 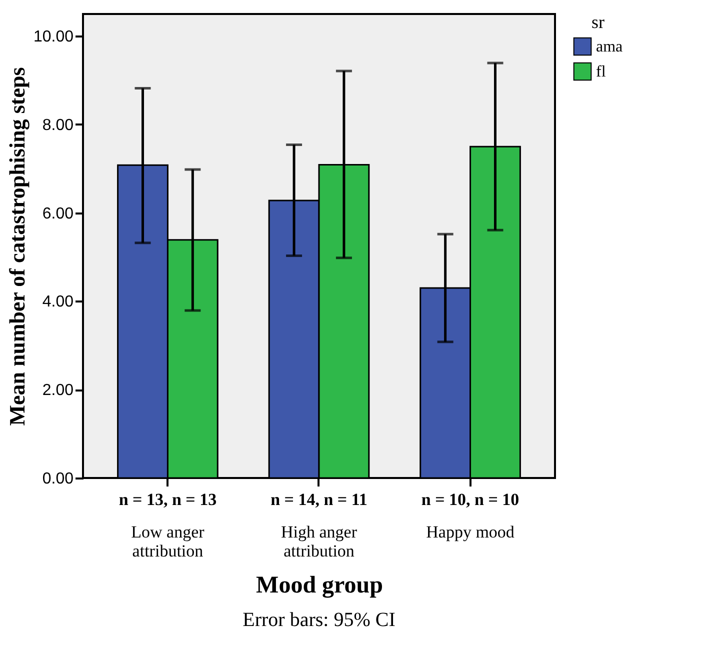 I want to click on y-tick-label: 0.00, so click(x=58, y=479).